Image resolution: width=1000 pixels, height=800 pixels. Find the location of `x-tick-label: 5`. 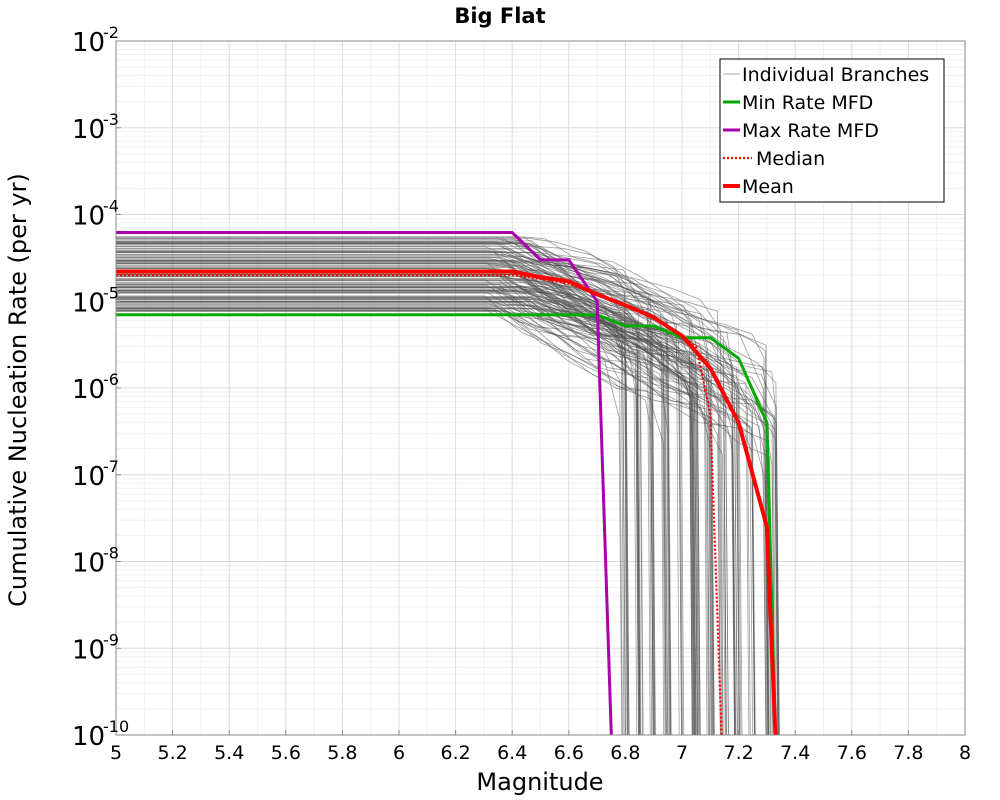

x-tick-label: 5 is located at coordinates (116, 753).